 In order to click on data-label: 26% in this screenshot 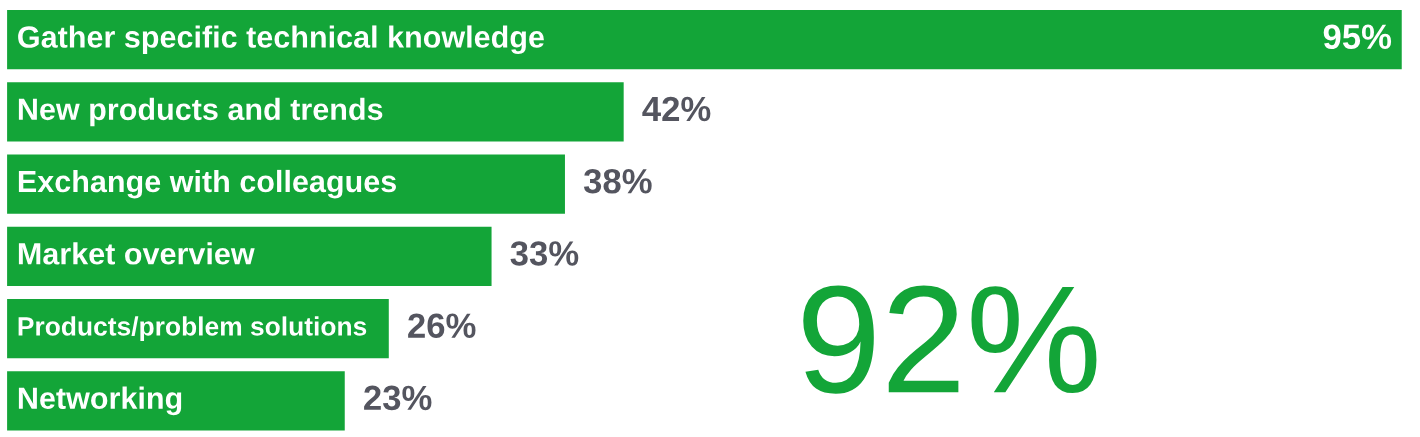, I will do `click(442, 325)`.